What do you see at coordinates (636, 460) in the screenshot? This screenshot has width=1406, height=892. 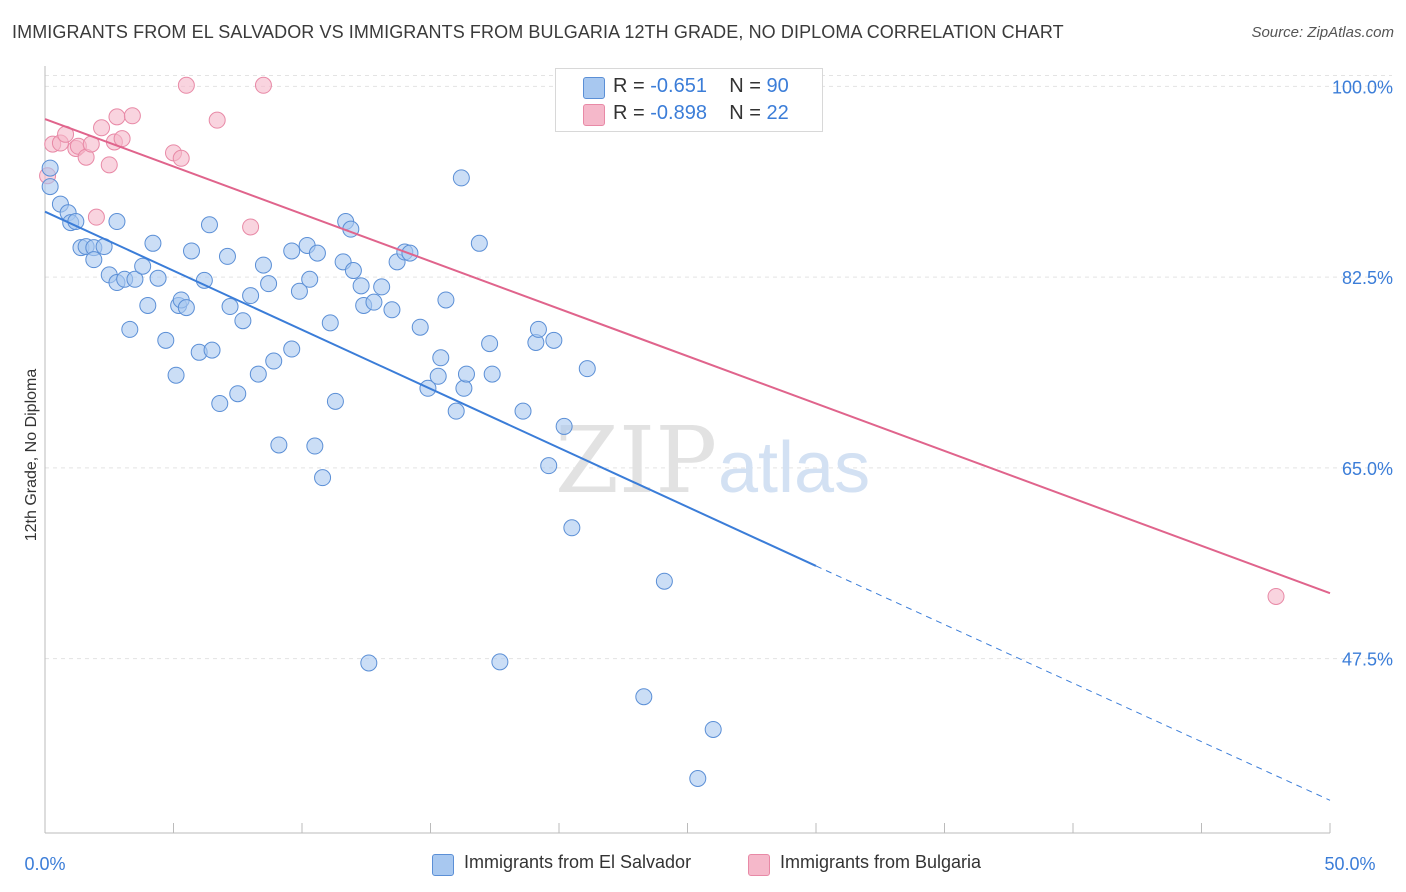 I see `watermark-zip: ZIP` at bounding box center [636, 460].